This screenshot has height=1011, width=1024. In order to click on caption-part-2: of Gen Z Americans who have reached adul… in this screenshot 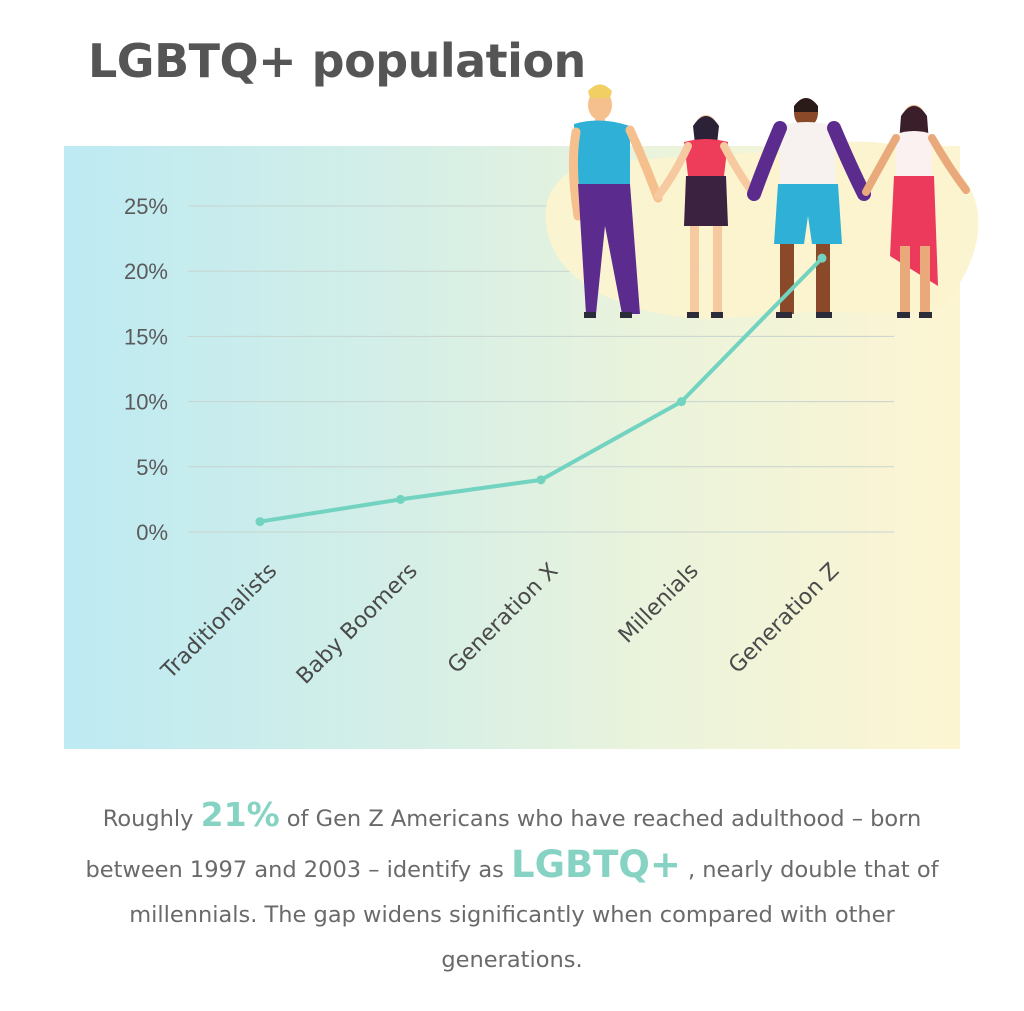, I will do `click(503, 844)`.